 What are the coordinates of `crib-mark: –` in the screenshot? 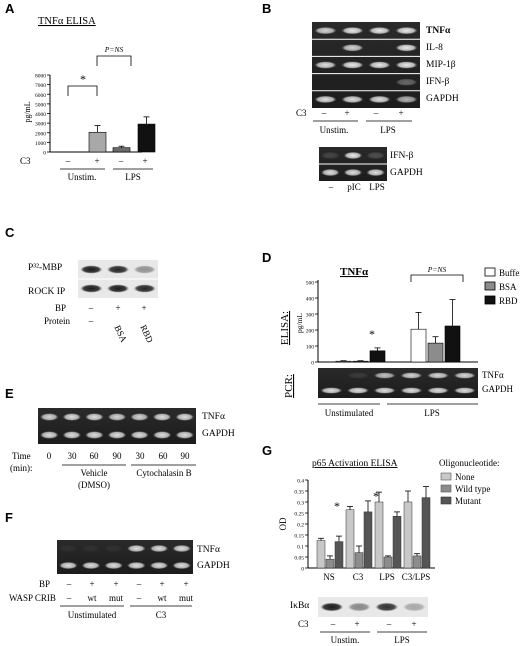 It's located at (139, 598).